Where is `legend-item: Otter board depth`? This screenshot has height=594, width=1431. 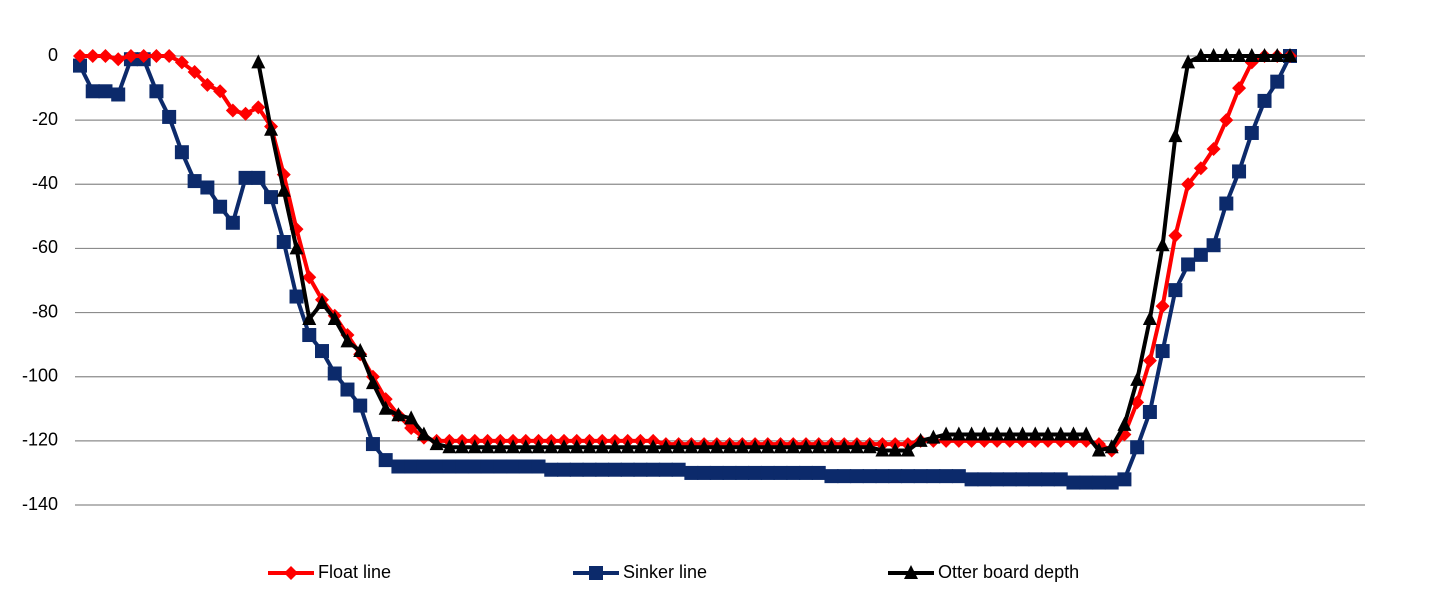
legend-item: Otter board depth is located at coordinates (983, 572).